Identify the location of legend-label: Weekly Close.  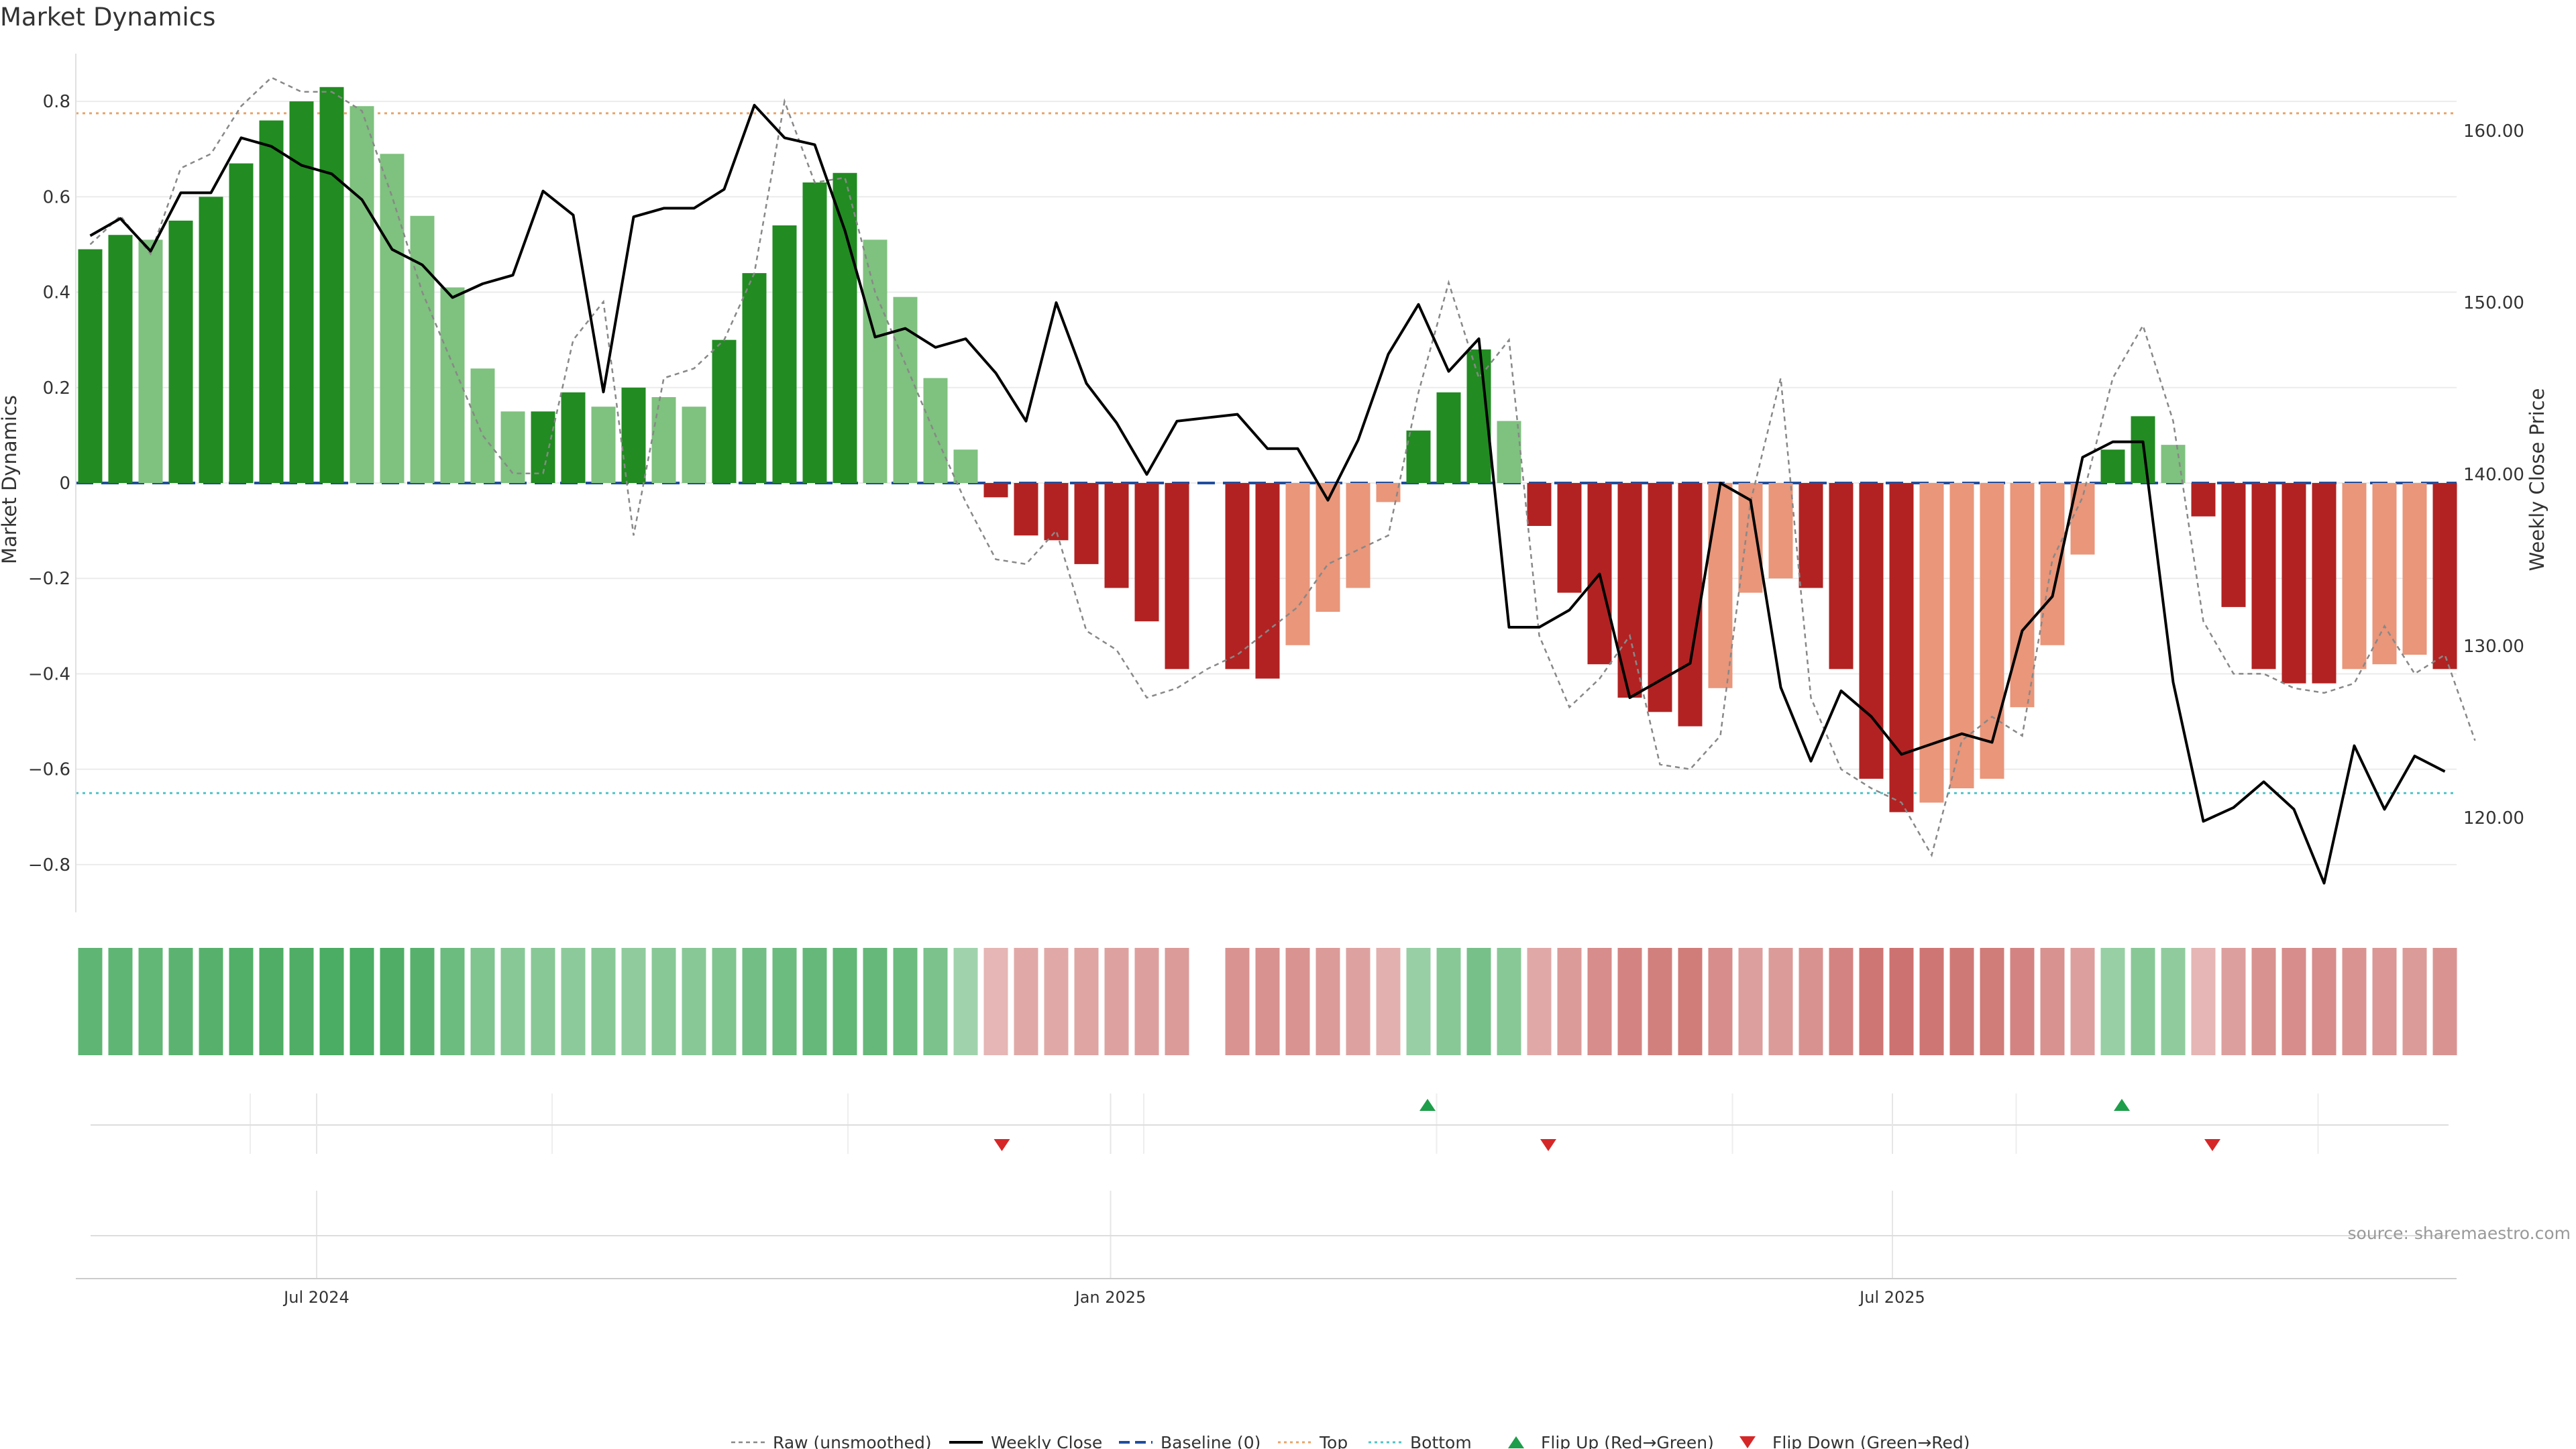
(1046, 1441).